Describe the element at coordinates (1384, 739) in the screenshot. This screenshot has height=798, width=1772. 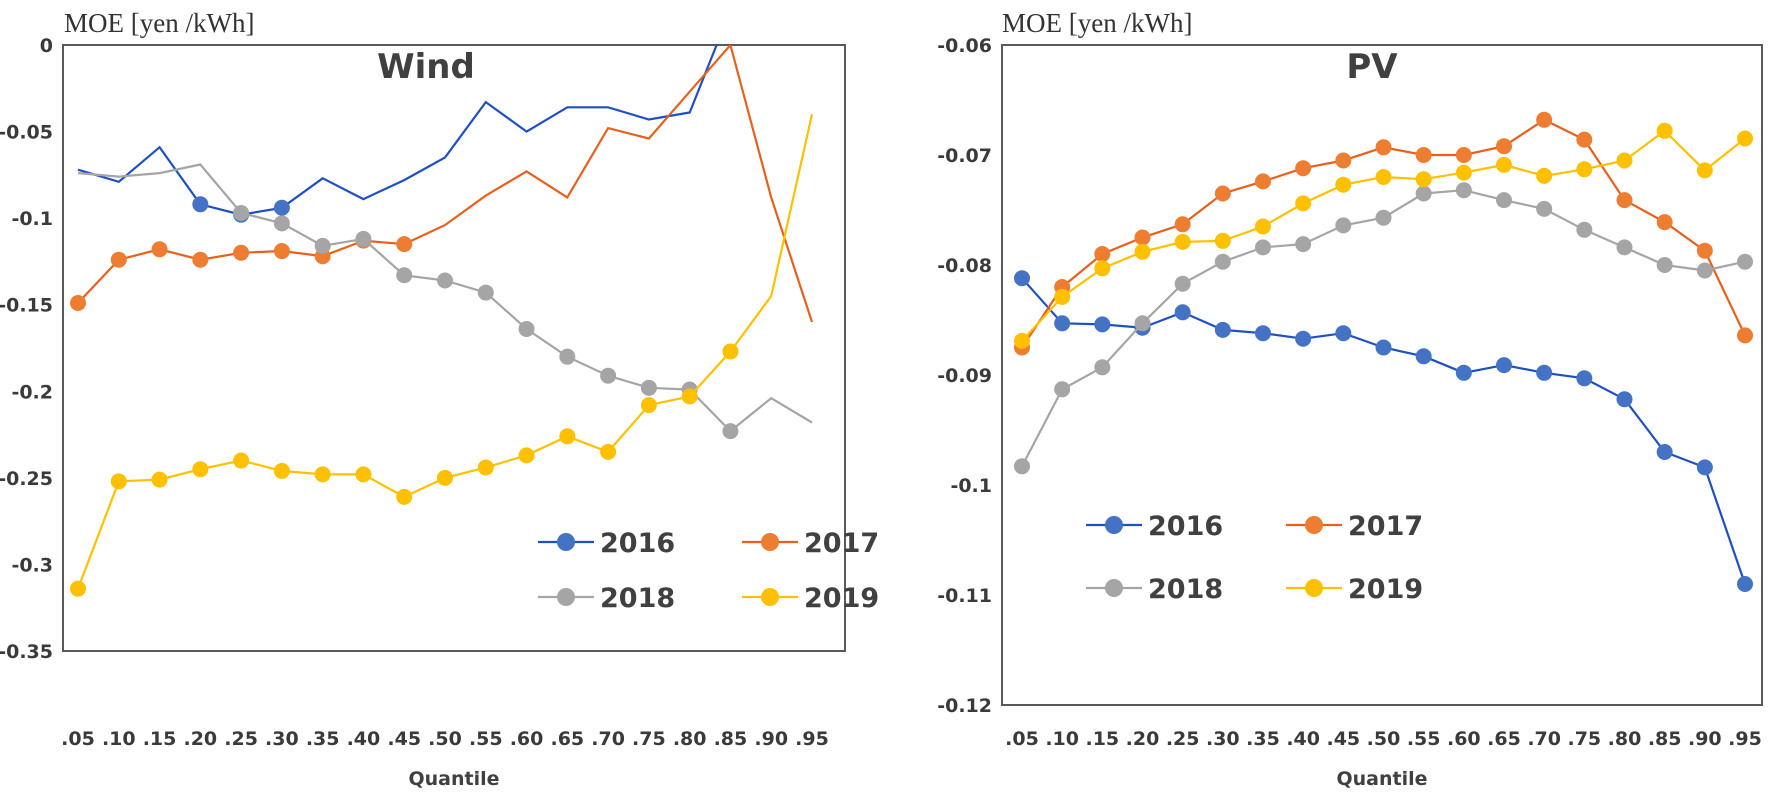
I see `x-tick-label: .50` at that location.